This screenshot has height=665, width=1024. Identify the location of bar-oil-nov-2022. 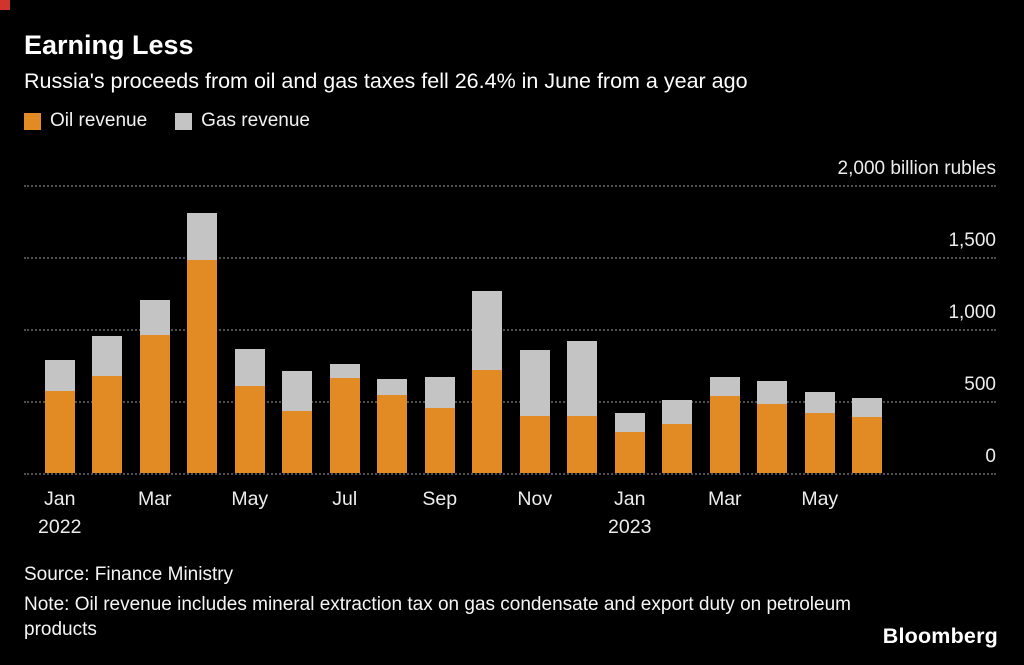
(534, 444).